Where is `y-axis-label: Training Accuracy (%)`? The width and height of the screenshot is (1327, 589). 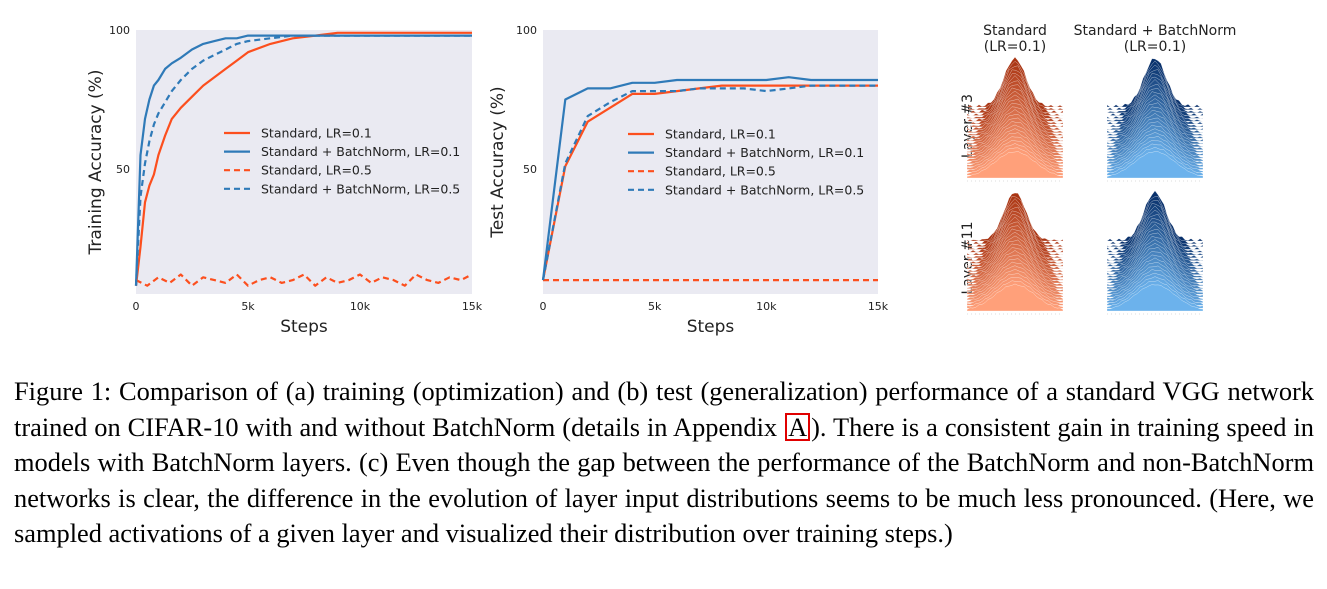 y-axis-label: Training Accuracy (%) is located at coordinates (96, 163).